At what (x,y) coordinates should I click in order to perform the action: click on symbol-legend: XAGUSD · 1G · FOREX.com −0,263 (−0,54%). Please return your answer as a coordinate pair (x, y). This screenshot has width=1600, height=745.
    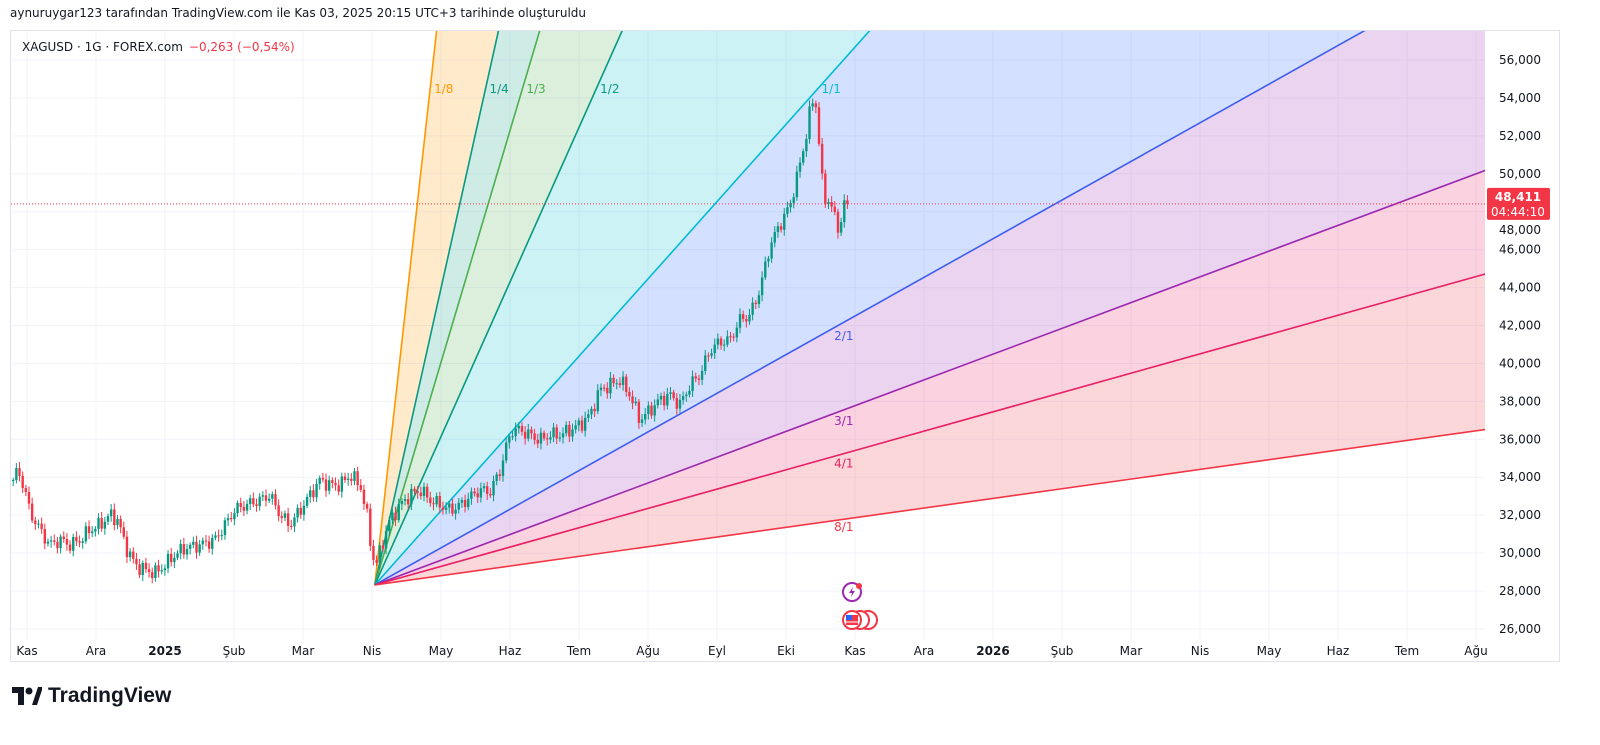
    Looking at the image, I should click on (158, 47).